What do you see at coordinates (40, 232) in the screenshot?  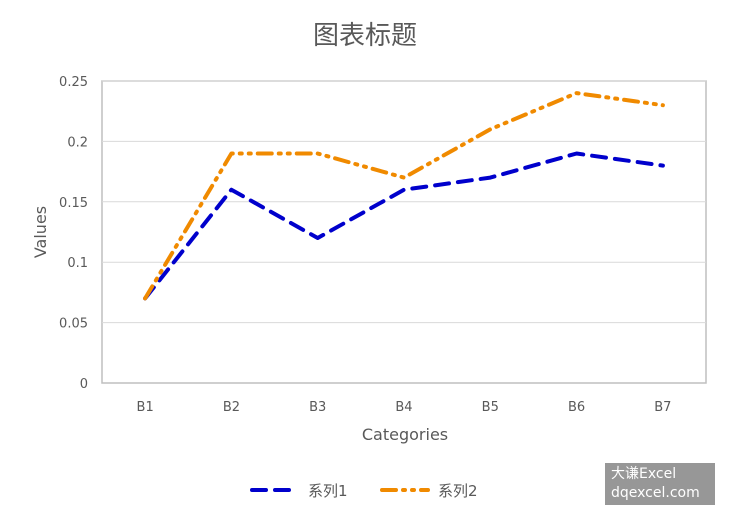 I see `y-axis-title: Values` at bounding box center [40, 232].